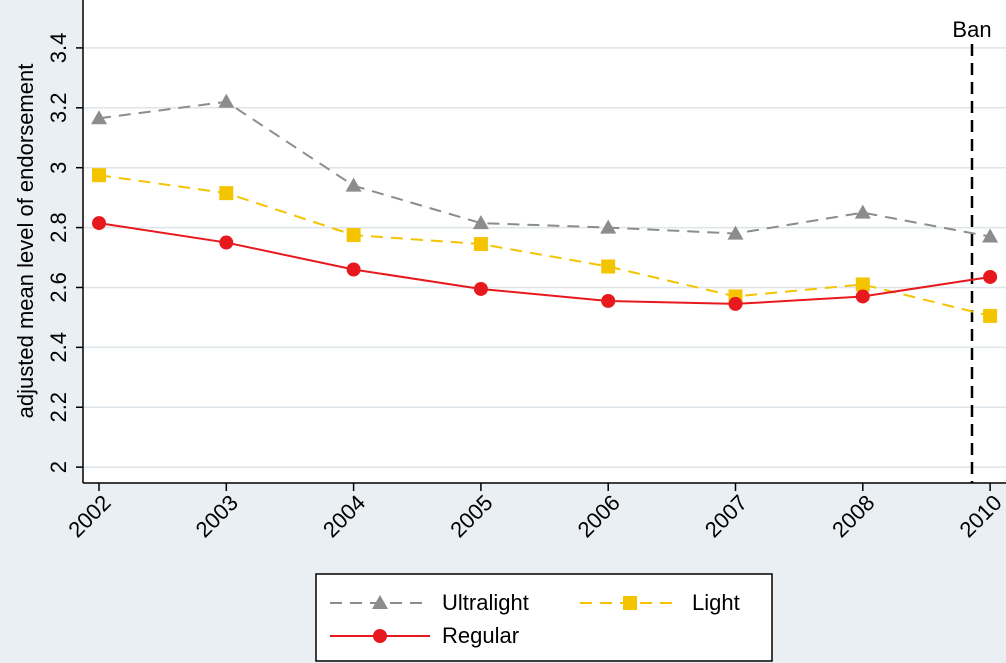  What do you see at coordinates (58, 48) in the screenshot?
I see `y-tick-label: 3.4` at bounding box center [58, 48].